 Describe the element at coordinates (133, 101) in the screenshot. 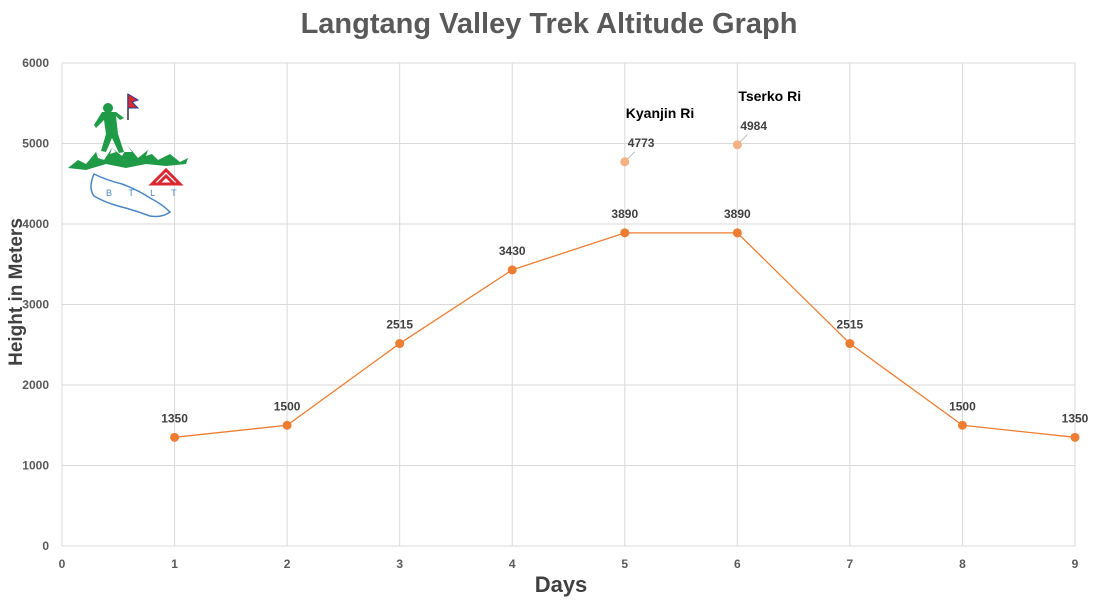

I see `nepal-flag-icon` at that location.